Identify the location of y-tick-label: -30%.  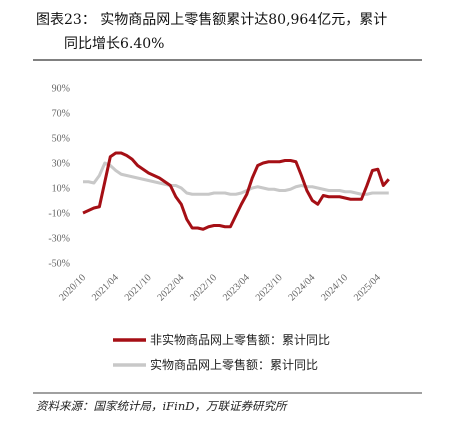
(59, 239).